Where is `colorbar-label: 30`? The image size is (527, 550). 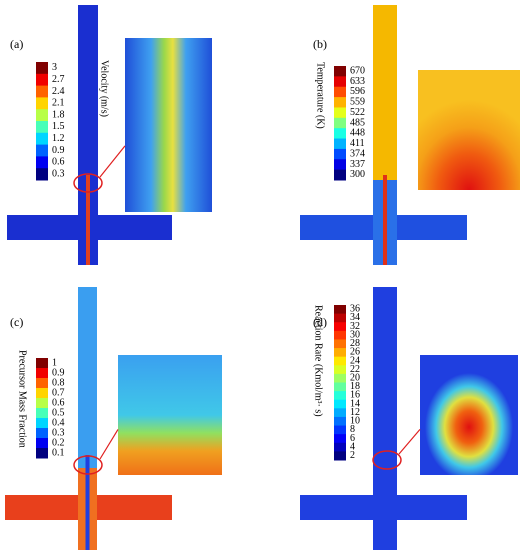 colorbar-label: 30 is located at coordinates (355, 334).